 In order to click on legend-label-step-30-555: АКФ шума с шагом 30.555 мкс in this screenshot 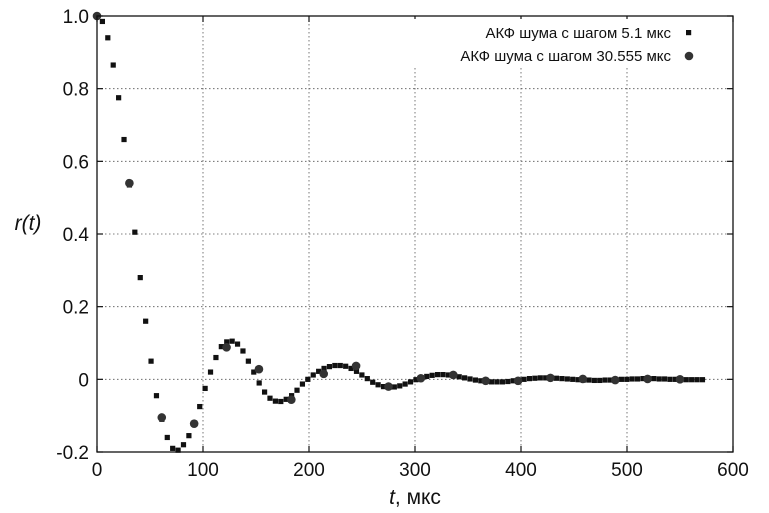, I will do `click(565, 56)`.